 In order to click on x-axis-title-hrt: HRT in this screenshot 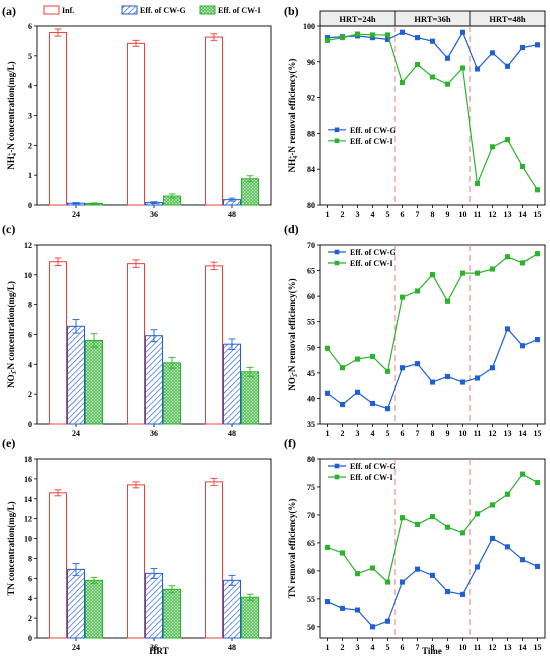, I will do `click(158, 651)`.